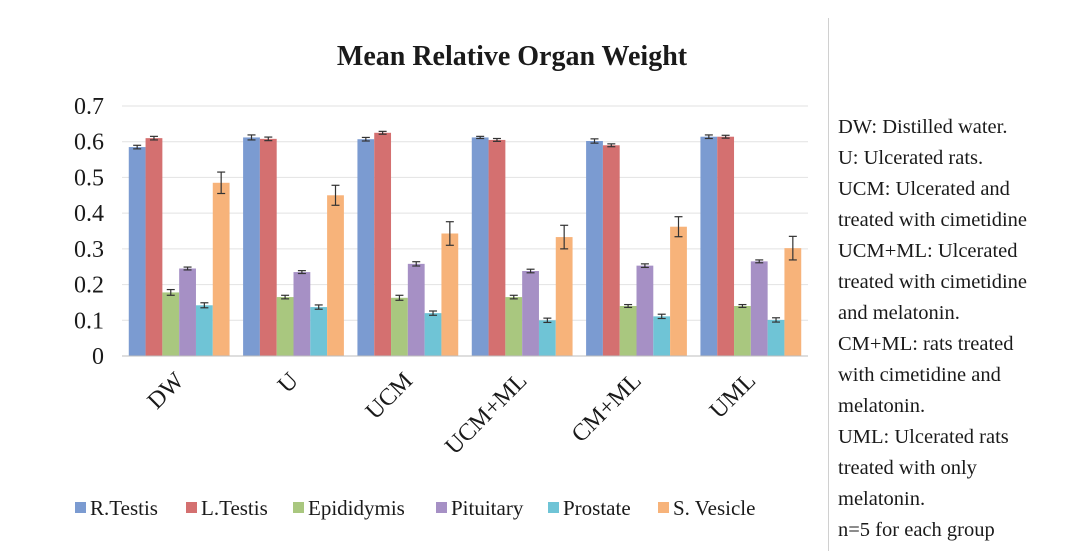 The height and width of the screenshot is (551, 1076). I want to click on legend-item: R.Testis, so click(116, 508).